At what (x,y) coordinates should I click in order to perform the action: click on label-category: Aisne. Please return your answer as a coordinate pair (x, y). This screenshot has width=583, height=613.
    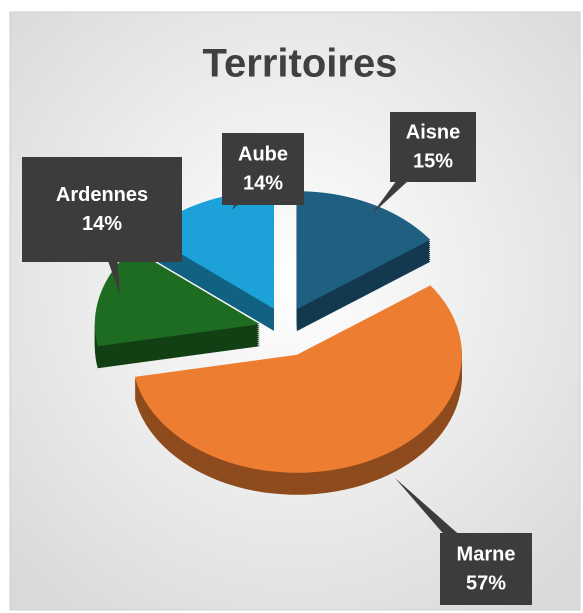
    Looking at the image, I should click on (433, 132).